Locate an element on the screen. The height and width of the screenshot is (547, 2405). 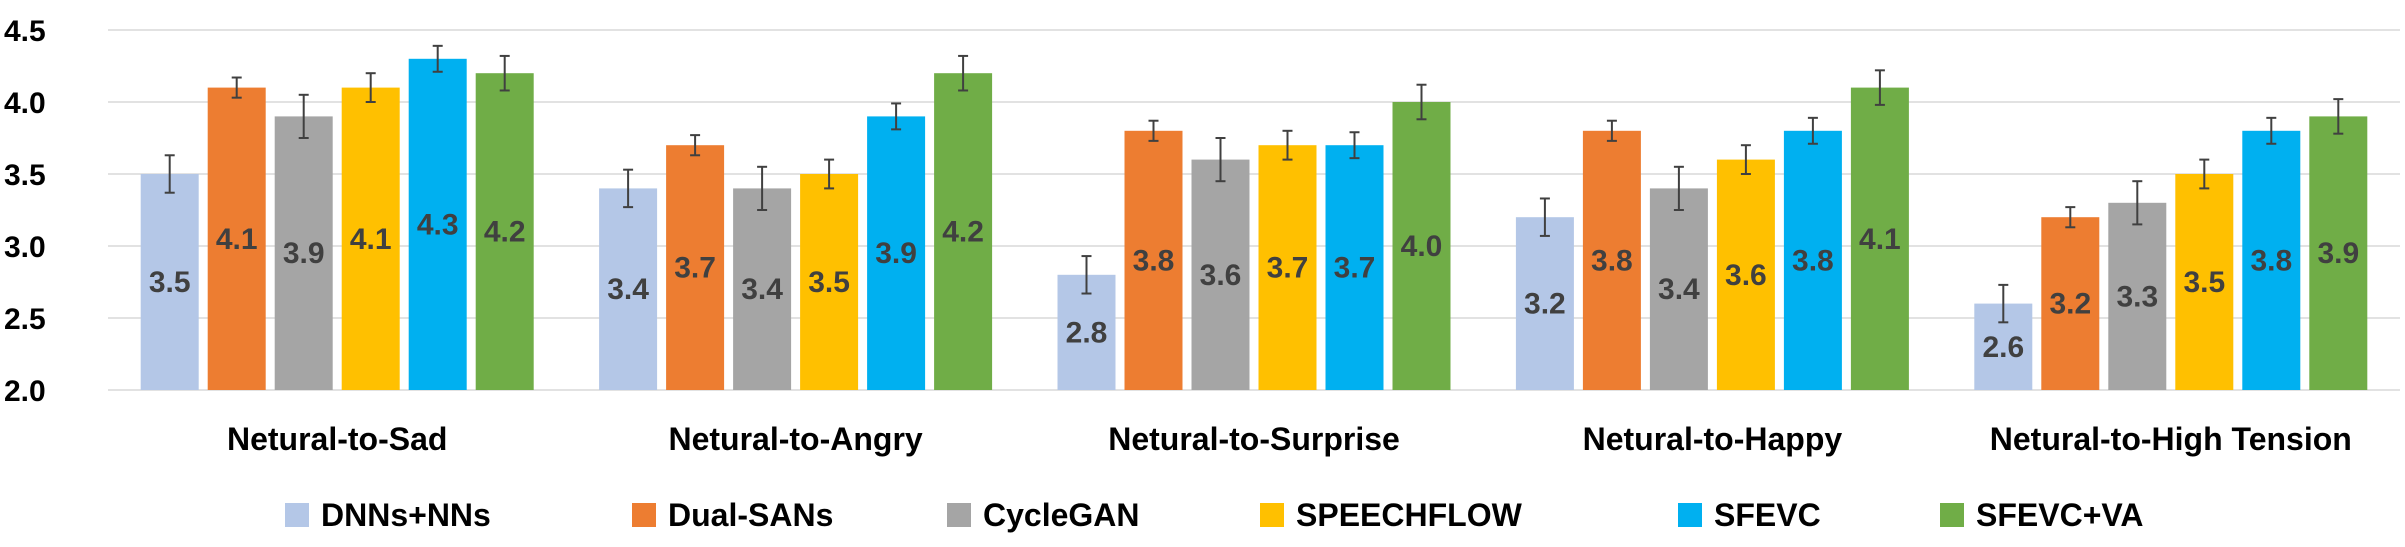
y-axis-ticks: 2.0 2.5 3.0 3.5 4.0 4.5 is located at coordinates (25, 211).